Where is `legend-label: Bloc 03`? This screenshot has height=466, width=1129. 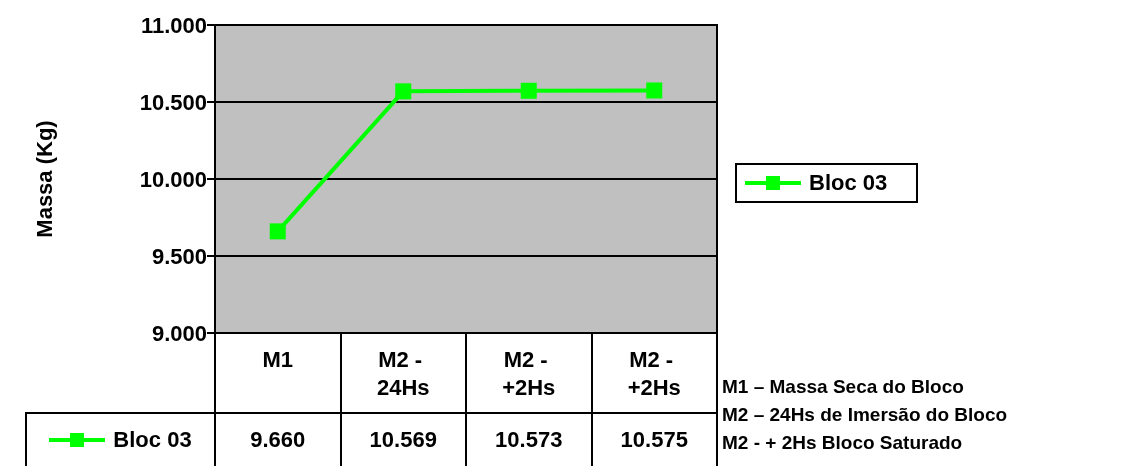 legend-label: Bloc 03 is located at coordinates (848, 183).